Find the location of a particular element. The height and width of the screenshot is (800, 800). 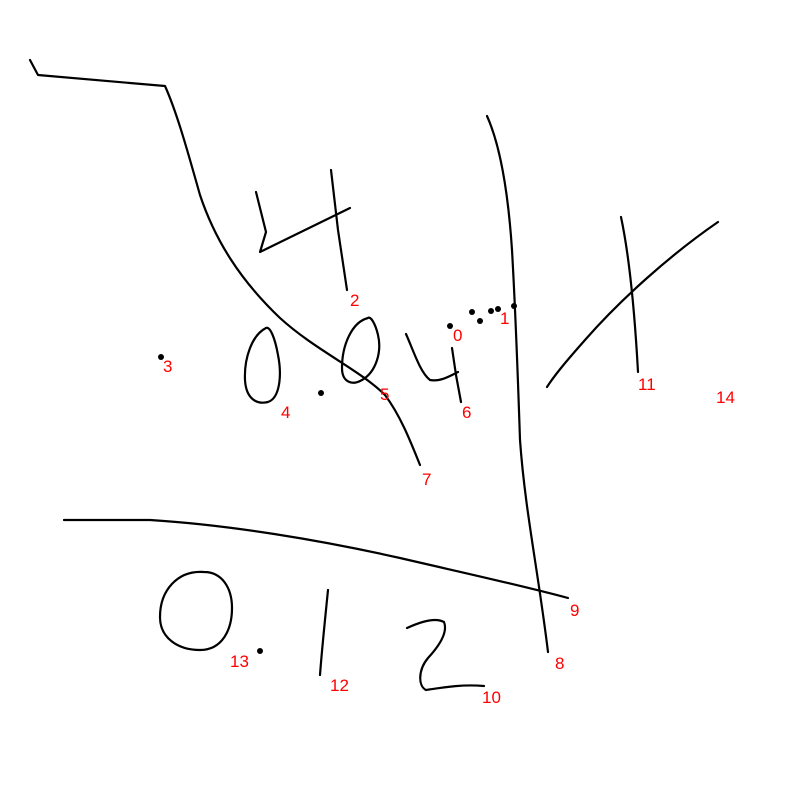

stroke-0-dot is located at coordinates (450, 326).